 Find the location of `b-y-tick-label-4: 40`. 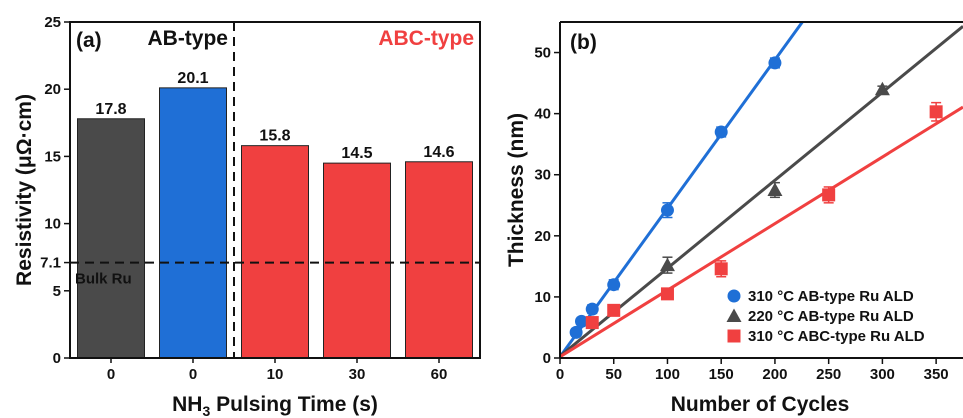

b-y-tick-label-4: 40 is located at coordinates (542, 114).